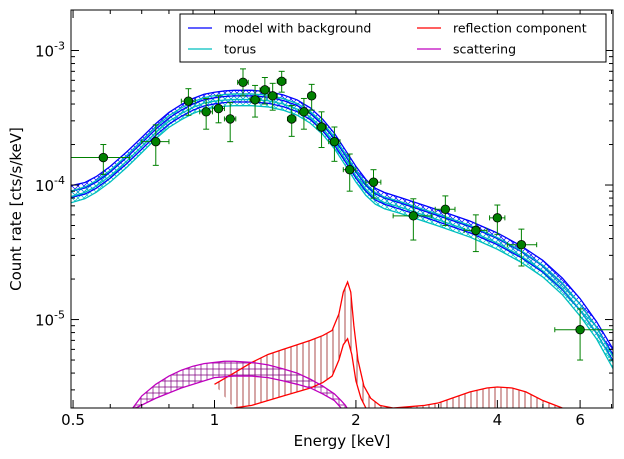 The image size is (624, 459). Describe the element at coordinates (520, 28) in the screenshot. I see `legend-label: reflection component` at that location.